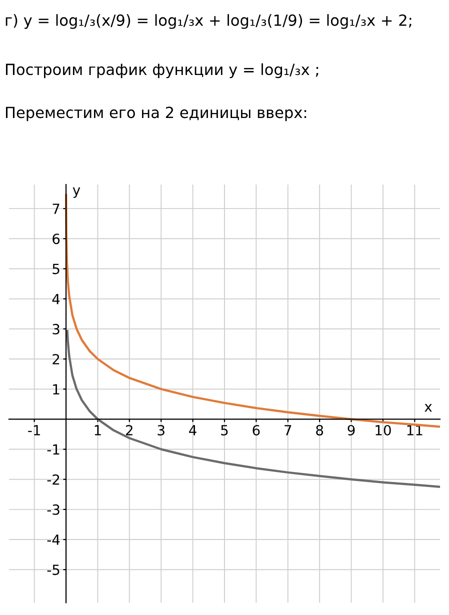 Image resolution: width=449 pixels, height=615 pixels. Describe the element at coordinates (56, 389) in the screenshot. I see `y-tick-label: 1` at that location.